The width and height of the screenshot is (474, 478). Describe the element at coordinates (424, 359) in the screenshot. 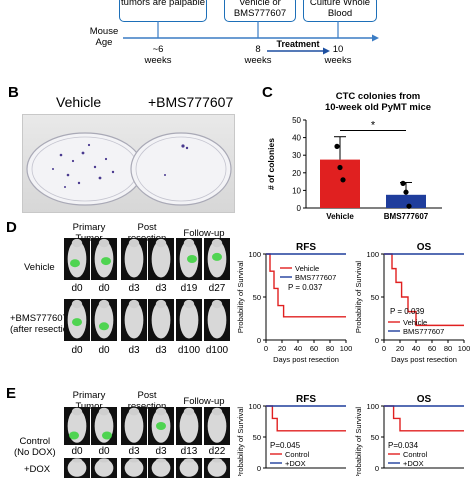

I see `km-xlabel: Days post resection` at that location.